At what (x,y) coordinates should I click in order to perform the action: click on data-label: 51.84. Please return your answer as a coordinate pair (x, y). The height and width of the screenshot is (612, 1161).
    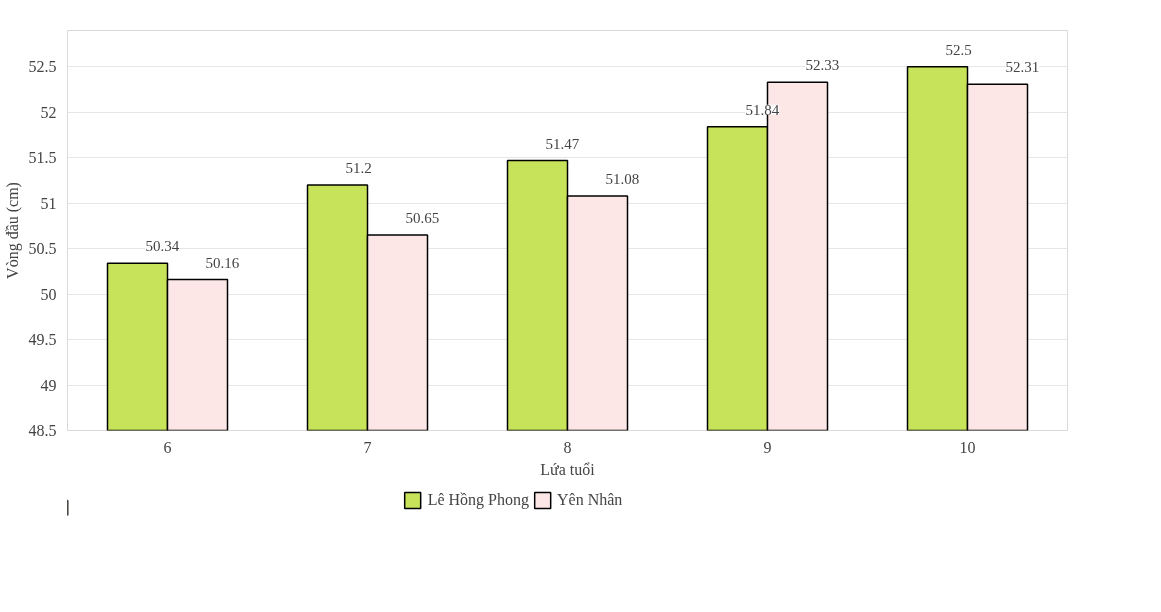
    Looking at the image, I should click on (762, 109).